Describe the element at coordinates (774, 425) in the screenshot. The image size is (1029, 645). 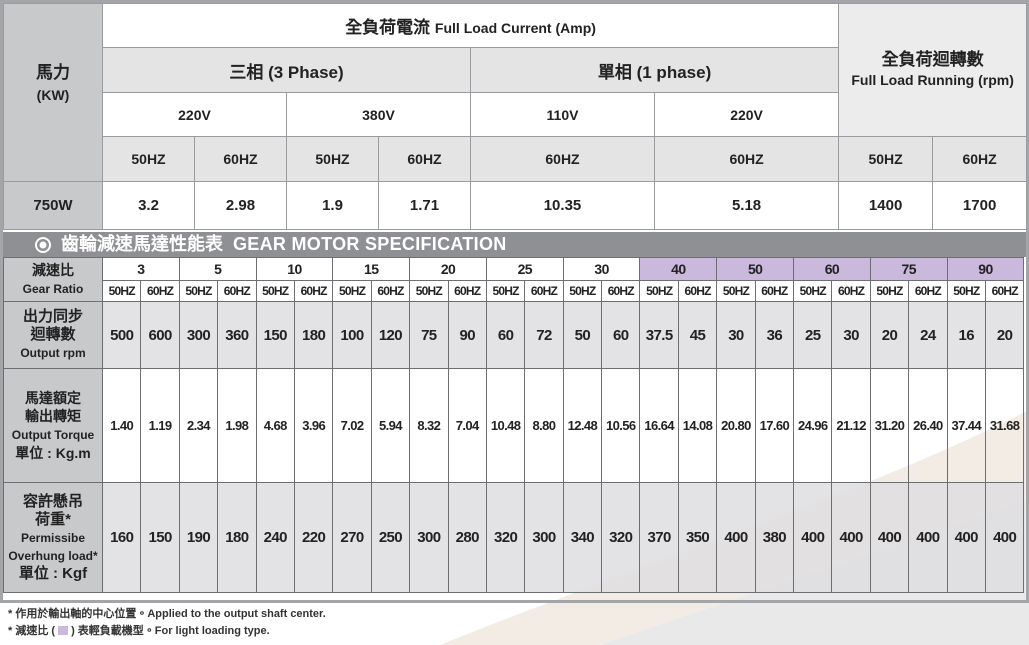
I see `spec-value: 17.60` at that location.